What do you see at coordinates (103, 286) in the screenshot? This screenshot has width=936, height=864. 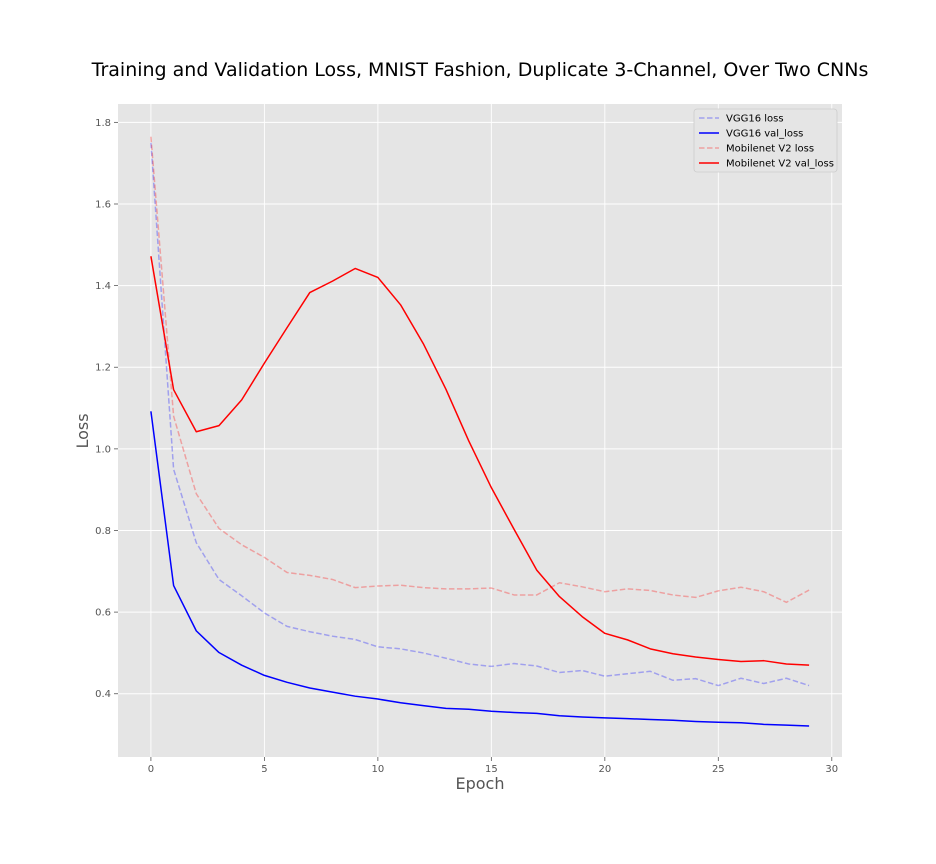 I see `y-tick-label: 1.4` at bounding box center [103, 286].